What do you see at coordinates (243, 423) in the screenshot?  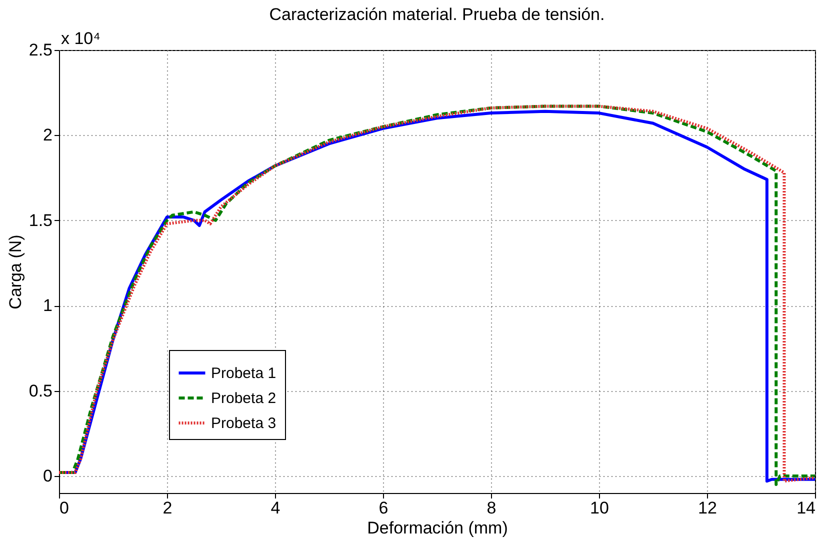 I see `legend-label: Probeta 3` at bounding box center [243, 423].